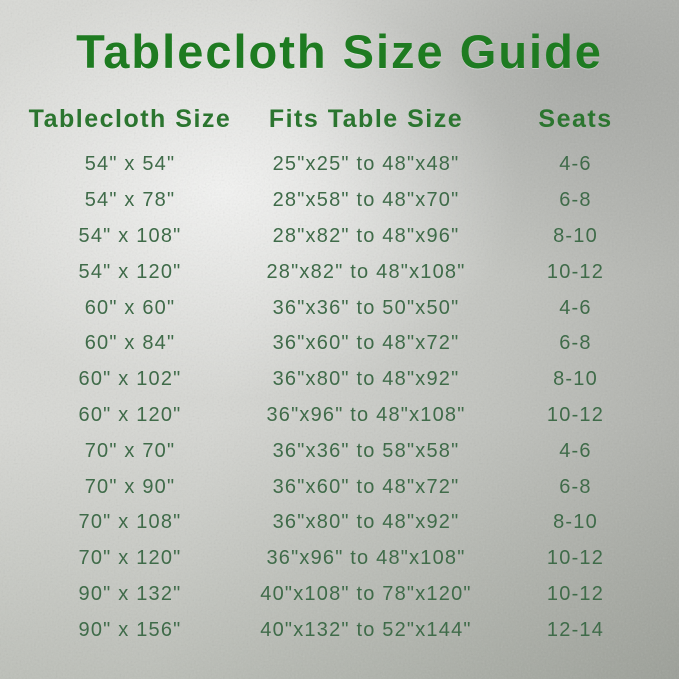 Image resolution: width=679 pixels, height=679 pixels. I want to click on cell-tablecloth-size: 54" x 120", so click(130, 271).